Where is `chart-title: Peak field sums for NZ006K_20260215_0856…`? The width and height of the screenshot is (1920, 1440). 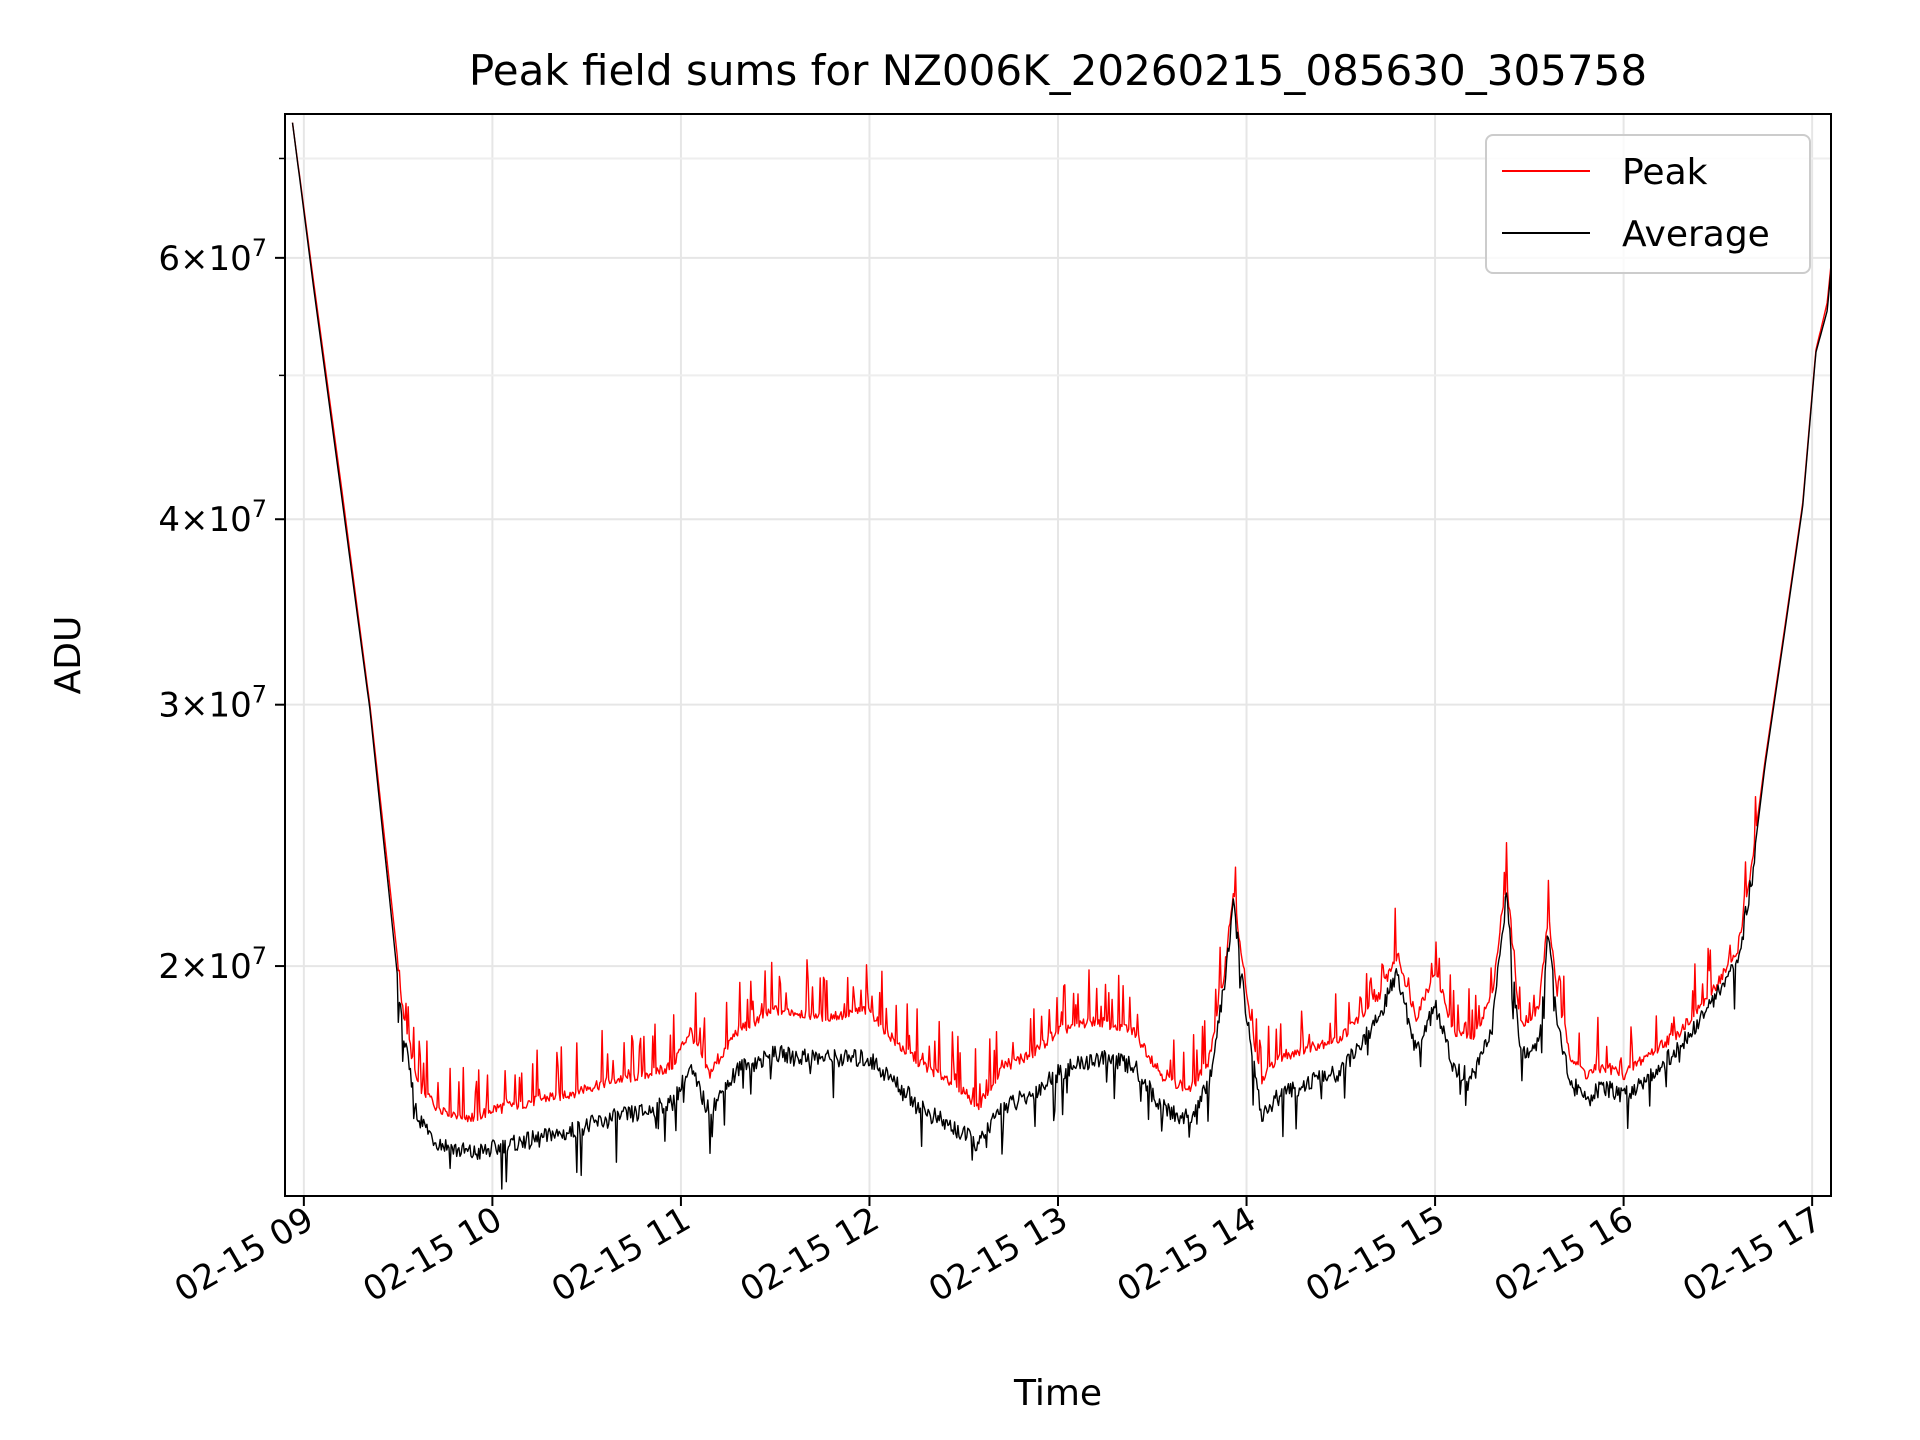
chart-title: Peak field sums for NZ006K_20260215_0856… is located at coordinates (1058, 70).